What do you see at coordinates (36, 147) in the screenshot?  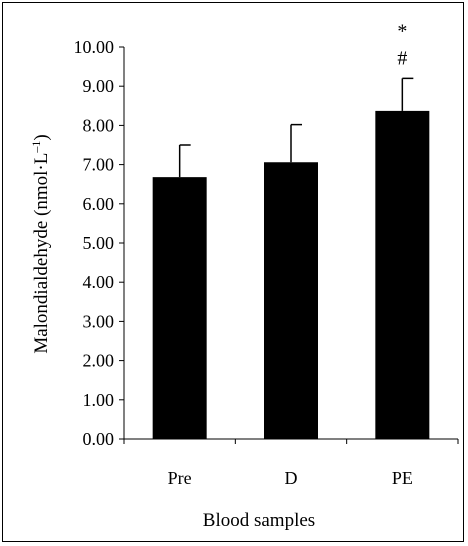 I see `y-axis-title-superscript: –1` at bounding box center [36, 147].